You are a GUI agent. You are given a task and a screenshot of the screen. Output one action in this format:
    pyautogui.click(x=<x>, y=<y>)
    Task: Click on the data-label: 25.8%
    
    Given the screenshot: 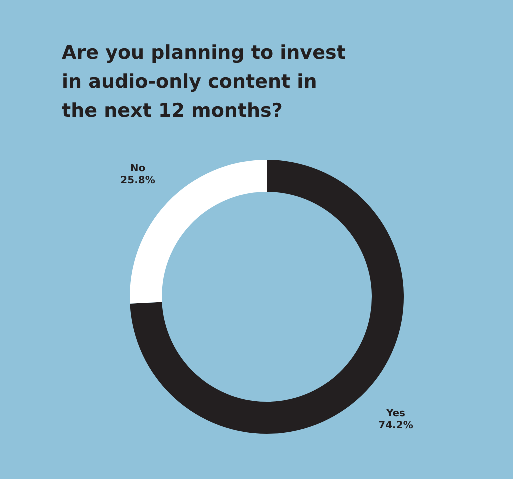 What is the action you would take?
    pyautogui.click(x=138, y=180)
    